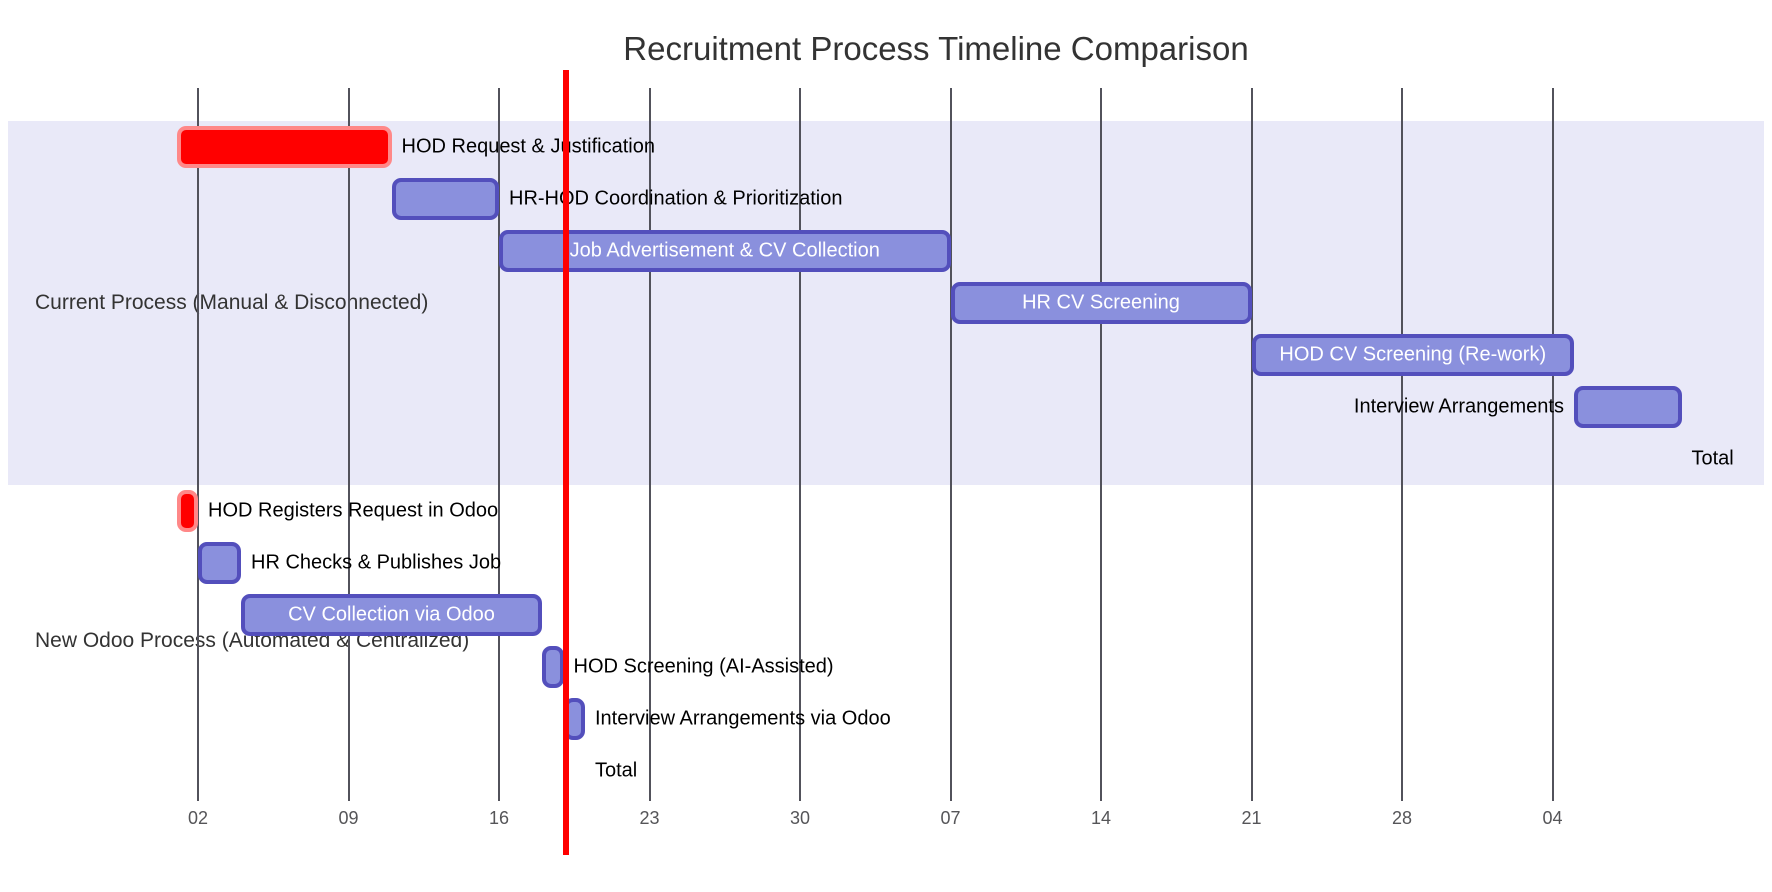 The height and width of the screenshot is (892, 1772). What do you see at coordinates (743, 718) in the screenshot?
I see `task-label: Interview Arrangements via Odoo` at bounding box center [743, 718].